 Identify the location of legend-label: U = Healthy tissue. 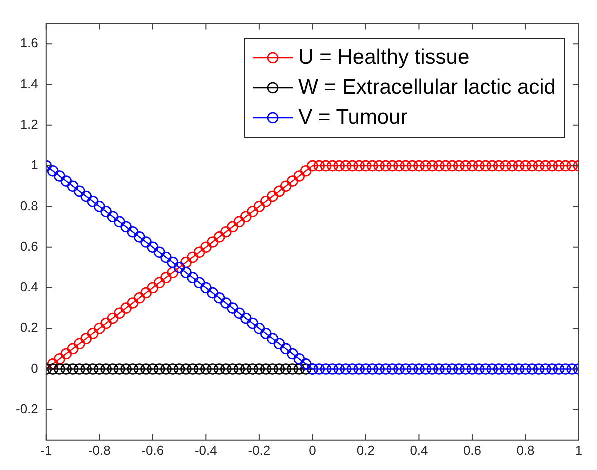
(384, 57).